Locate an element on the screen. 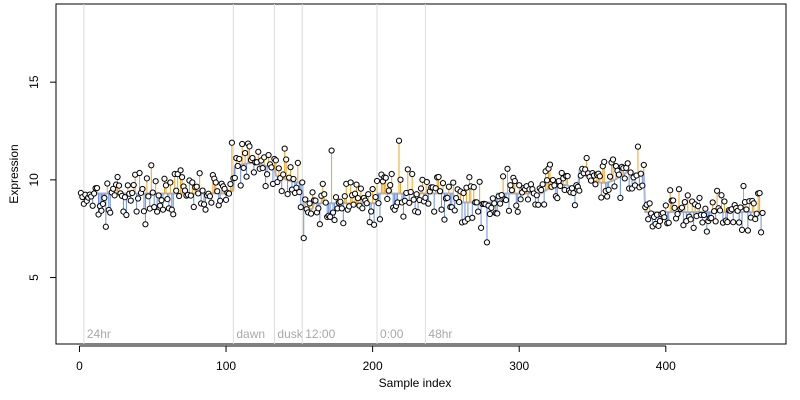 Image resolution: width=800 pixels, height=400 pixels. event-marker-label: dusk is located at coordinates (290, 334).